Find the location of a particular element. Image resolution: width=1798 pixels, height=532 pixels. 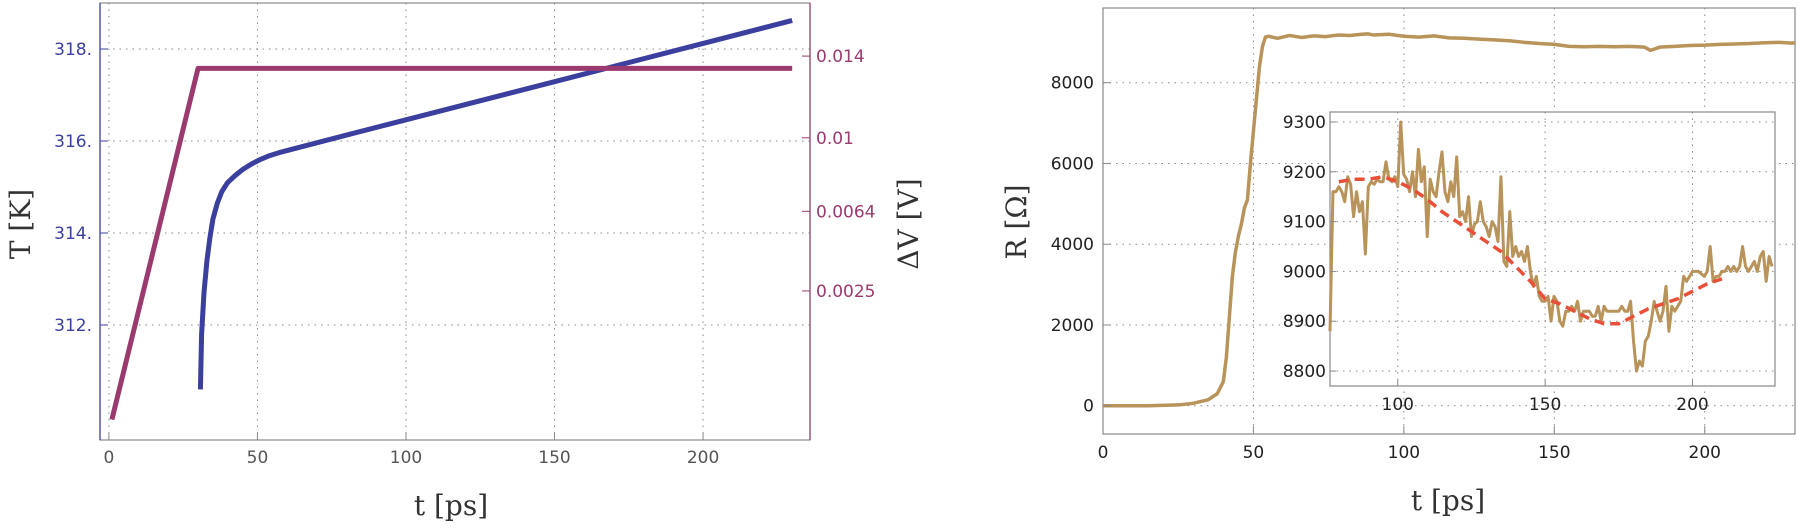

left-x-tick-label: 0 is located at coordinates (108, 458).